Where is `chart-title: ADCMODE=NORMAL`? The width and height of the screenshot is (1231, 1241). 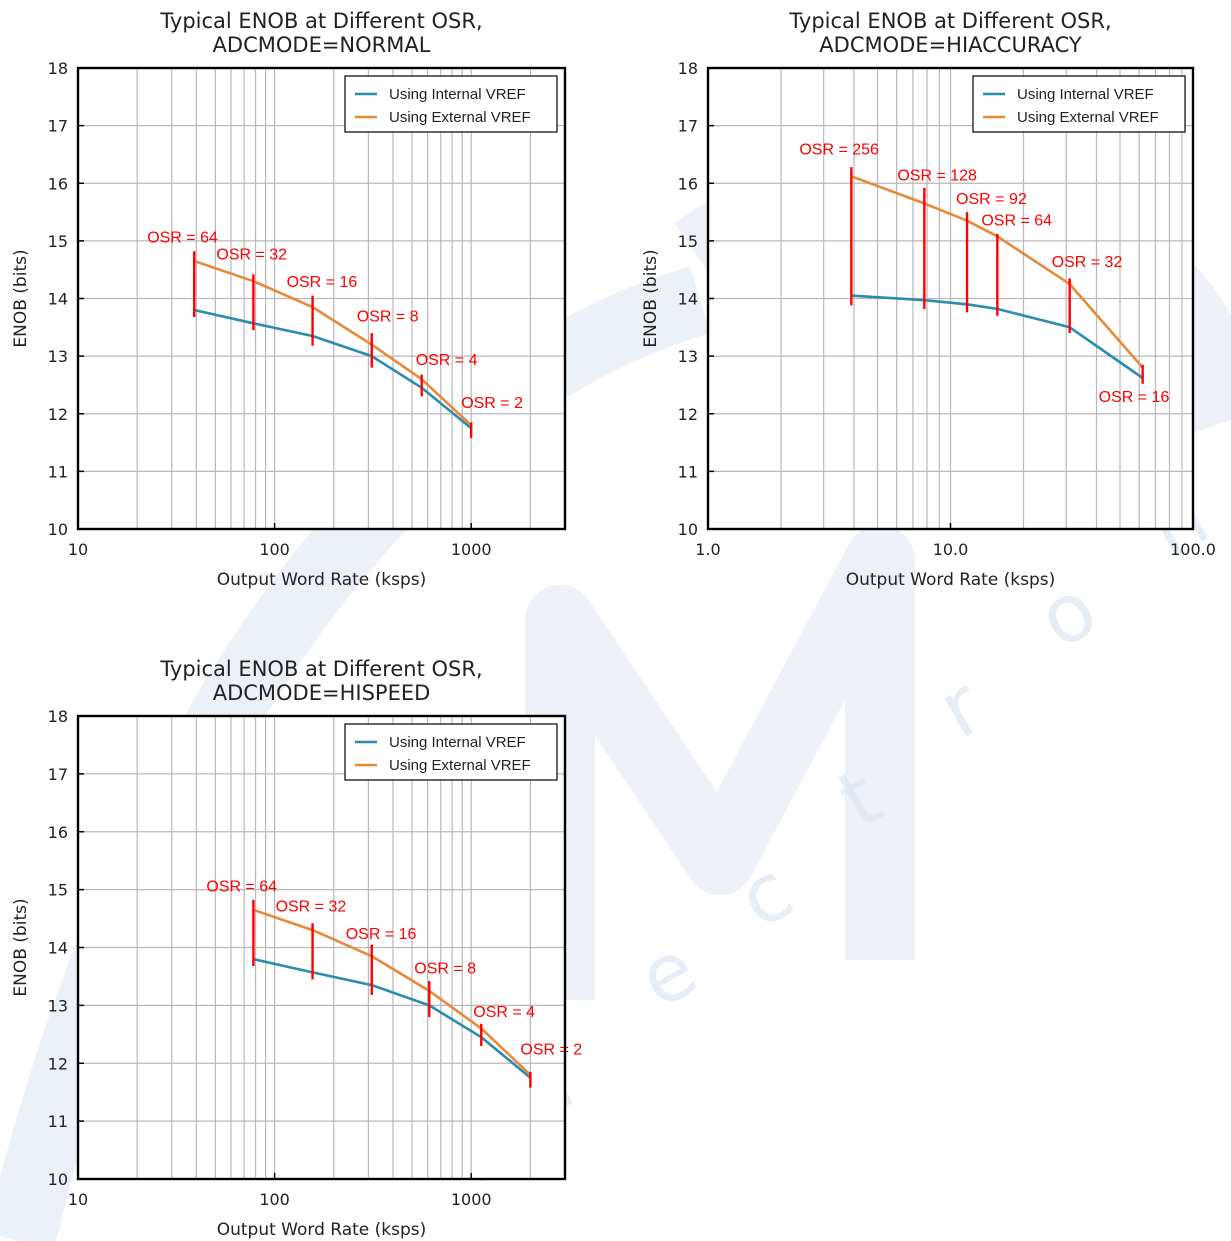
chart-title: ADCMODE=NORMAL is located at coordinates (322, 45).